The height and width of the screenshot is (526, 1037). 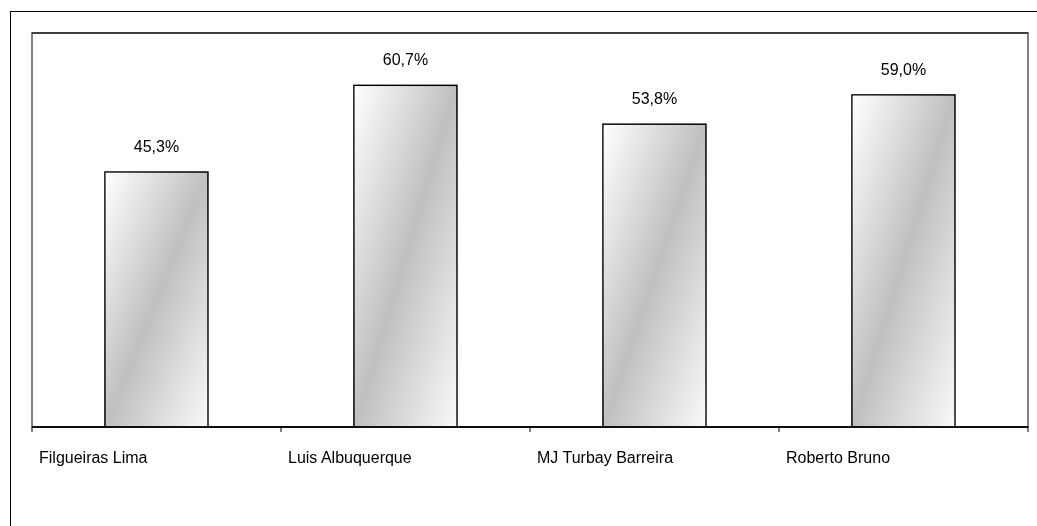 What do you see at coordinates (605, 457) in the screenshot?
I see `x-tick-label: MJ Turbay Barreira` at bounding box center [605, 457].